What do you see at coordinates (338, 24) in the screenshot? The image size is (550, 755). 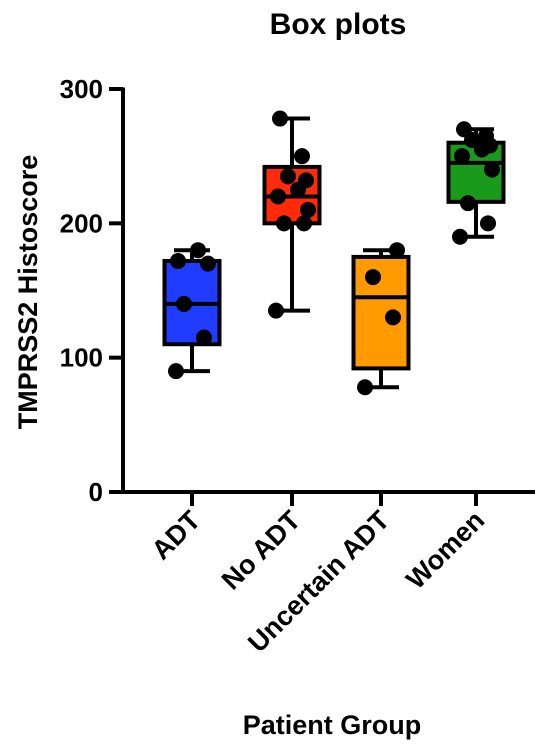 I see `chart-title: Box plots` at bounding box center [338, 24].